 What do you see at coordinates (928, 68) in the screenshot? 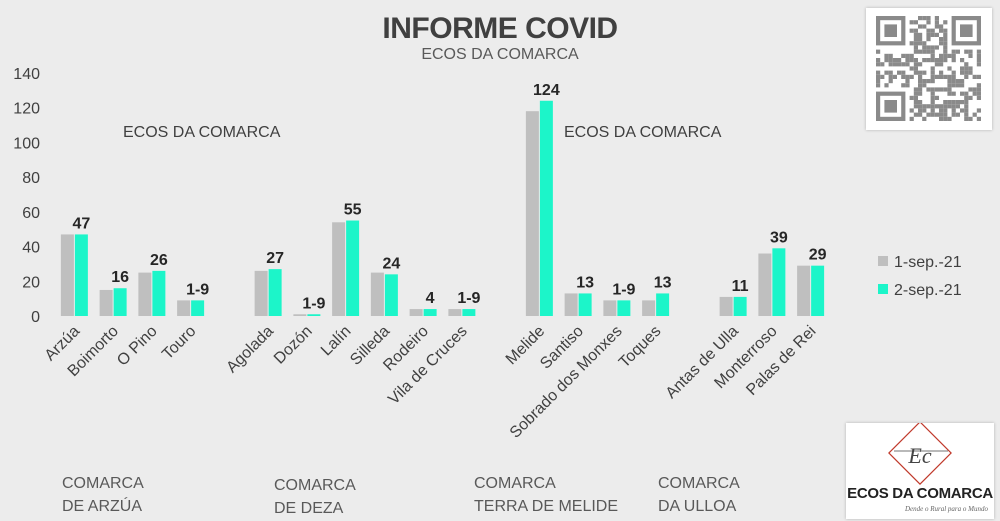
I see `qr-code-pattern` at bounding box center [928, 68].